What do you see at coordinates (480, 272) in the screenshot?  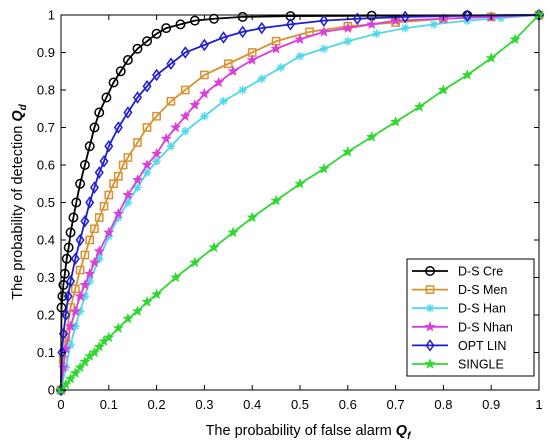 I see `legend-label: D-S Cre` at bounding box center [480, 272].